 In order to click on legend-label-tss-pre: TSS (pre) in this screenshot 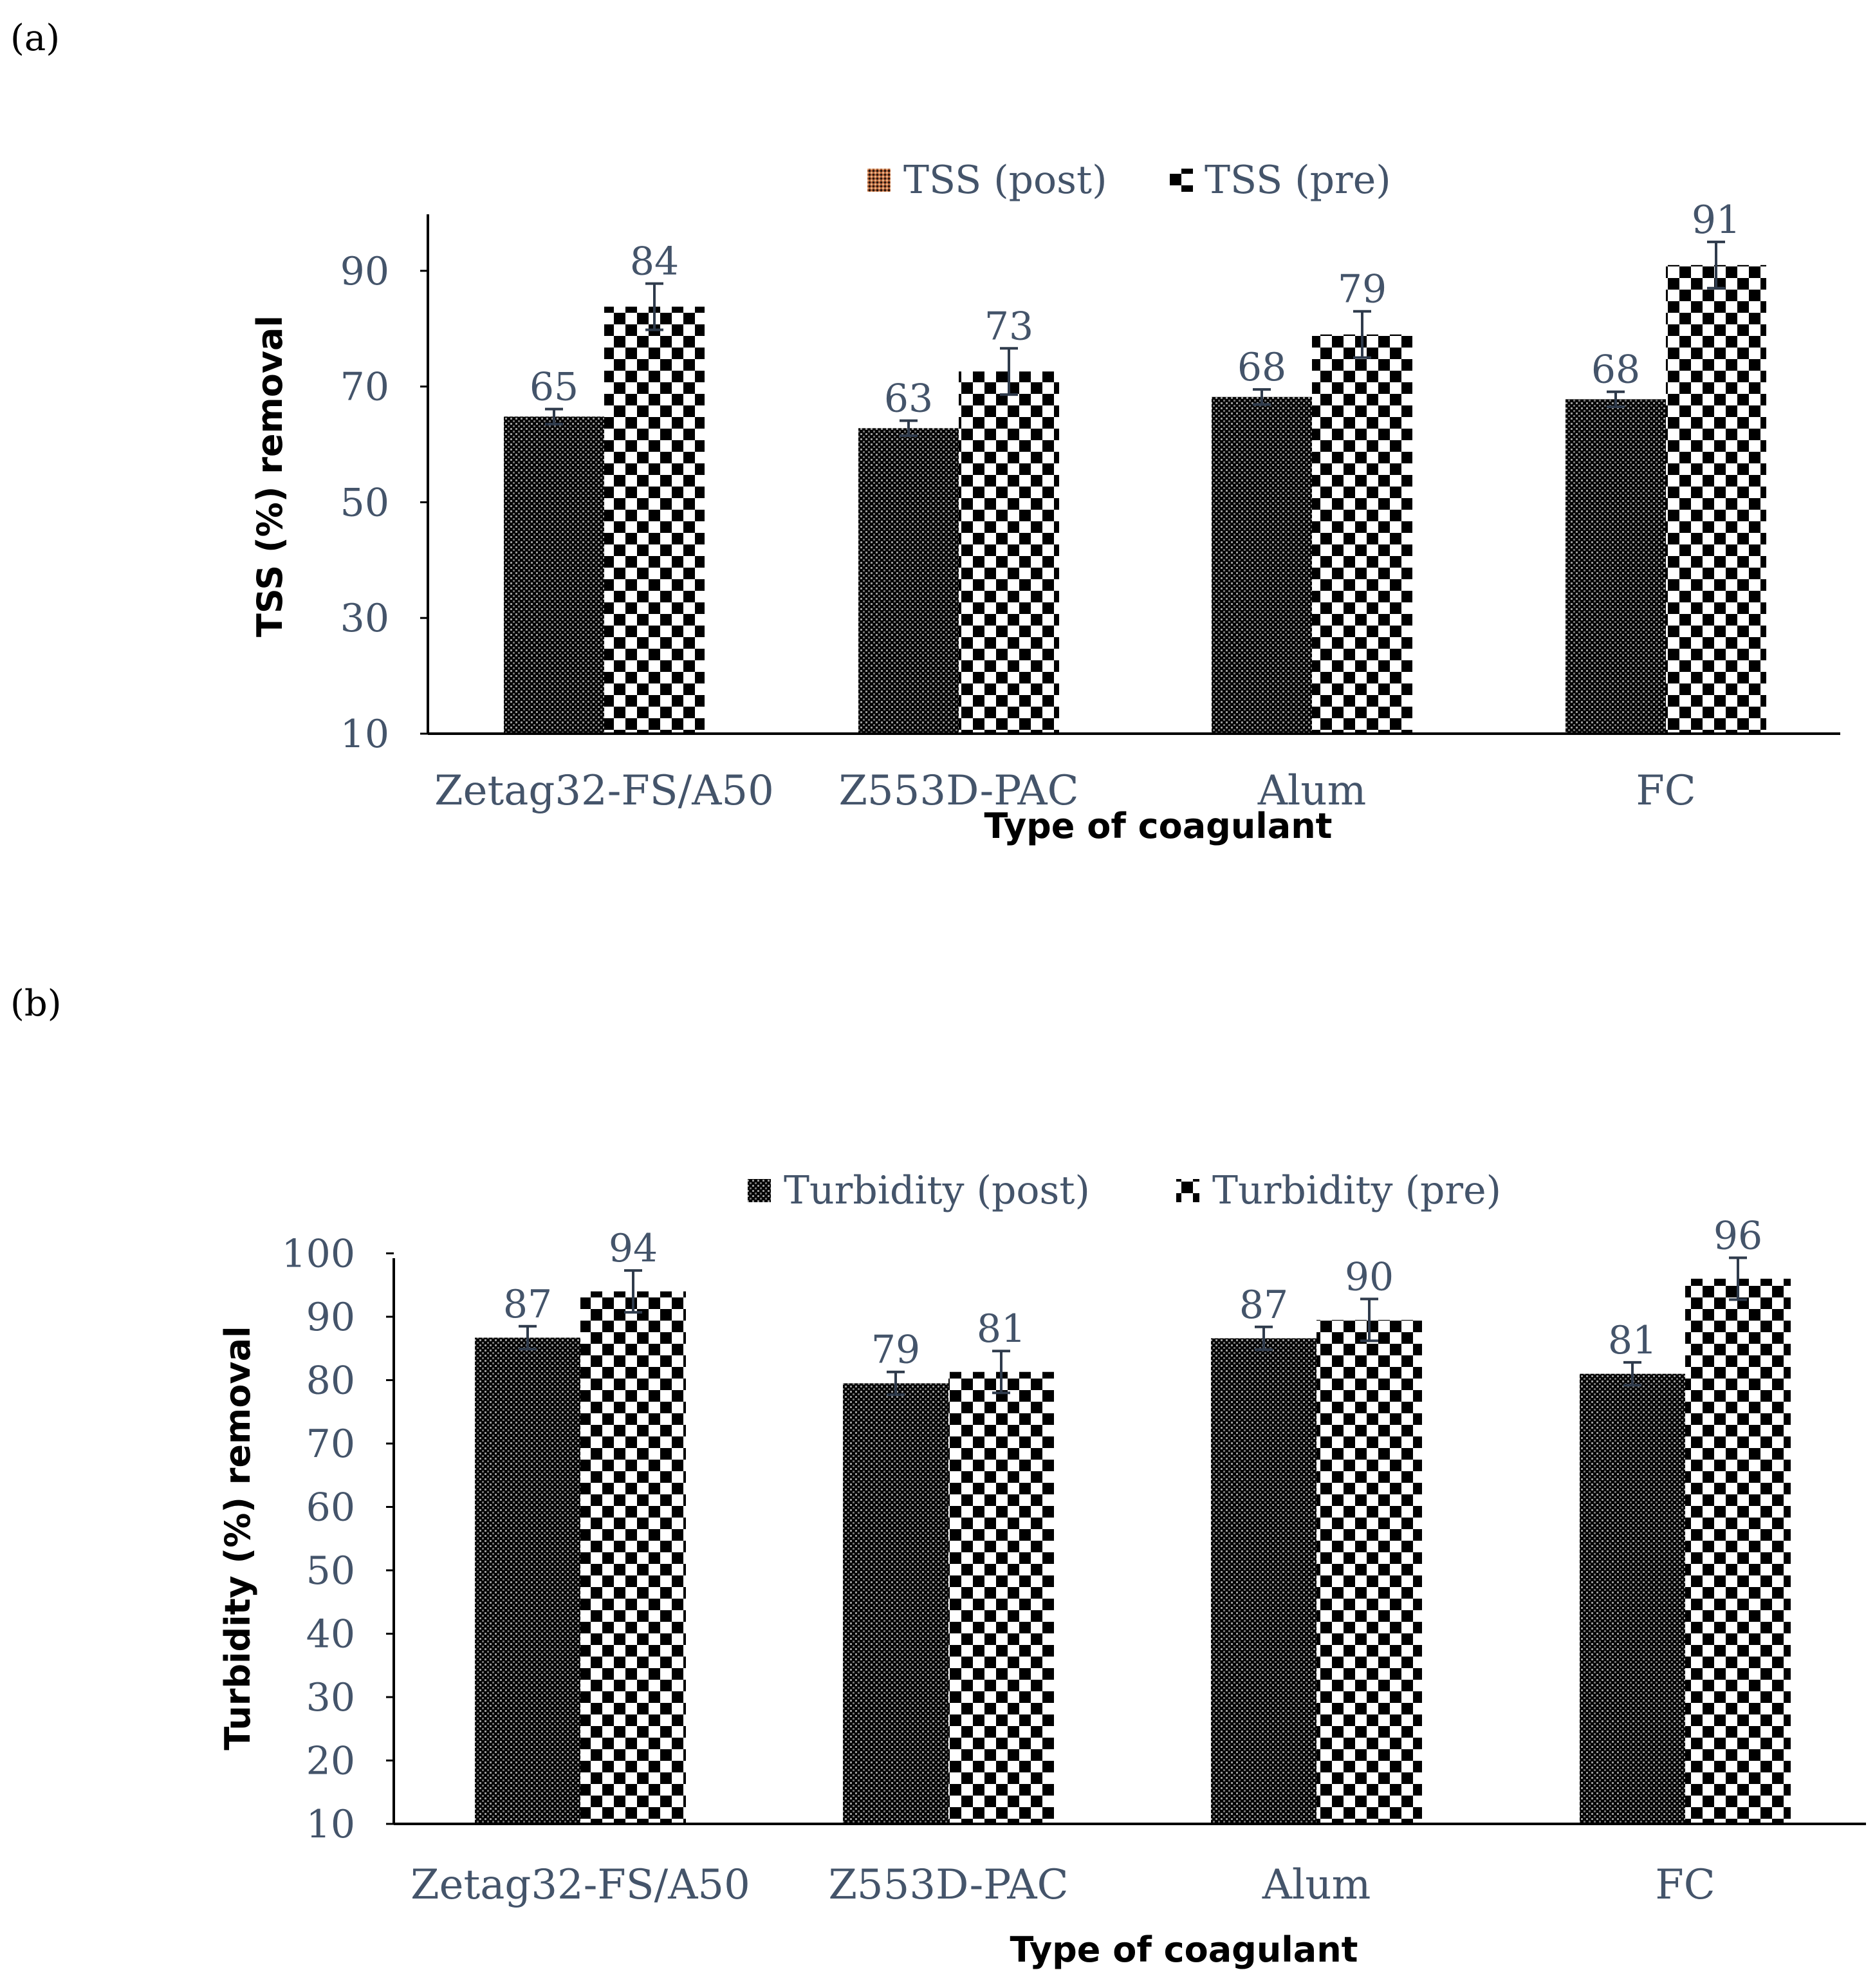, I will do `click(1298, 180)`.